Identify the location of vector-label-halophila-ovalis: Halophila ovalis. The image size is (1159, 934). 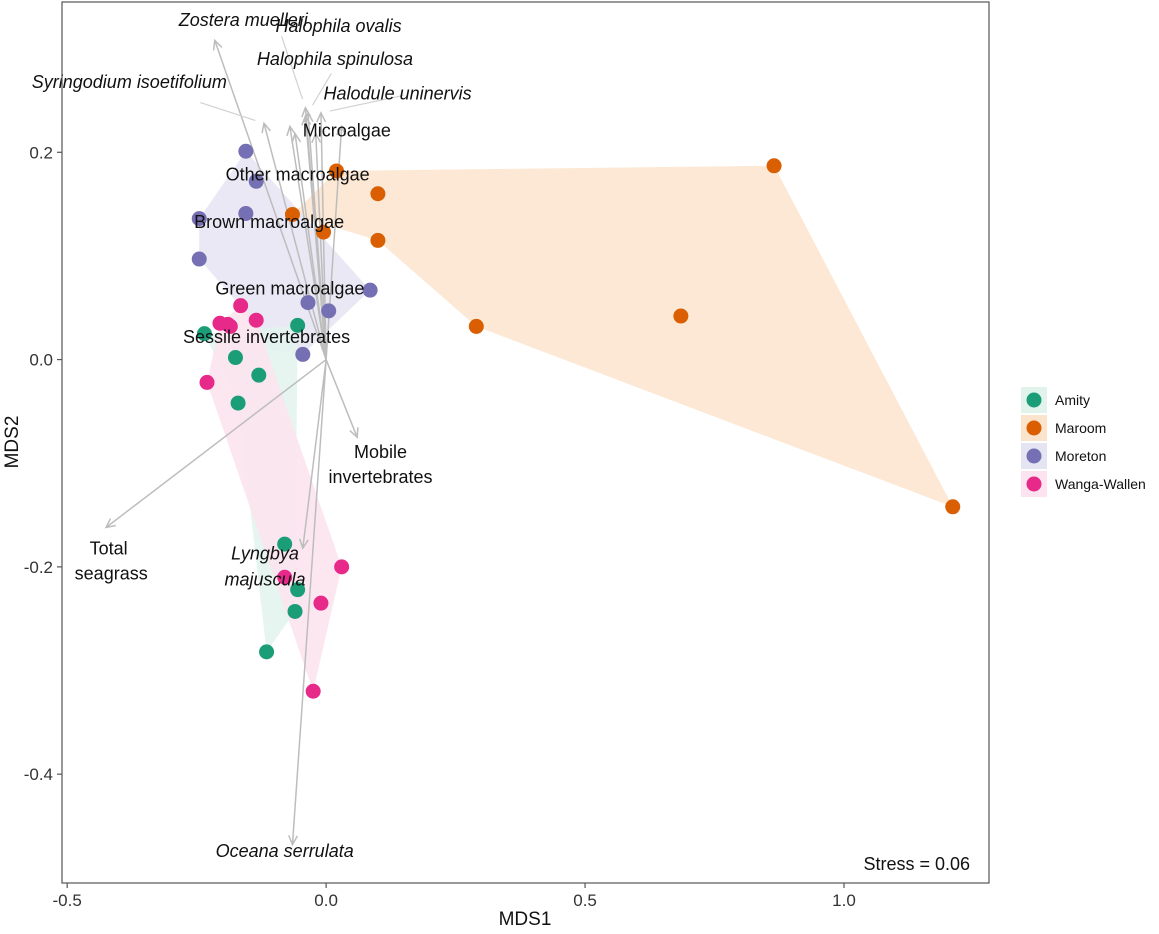
(339, 26).